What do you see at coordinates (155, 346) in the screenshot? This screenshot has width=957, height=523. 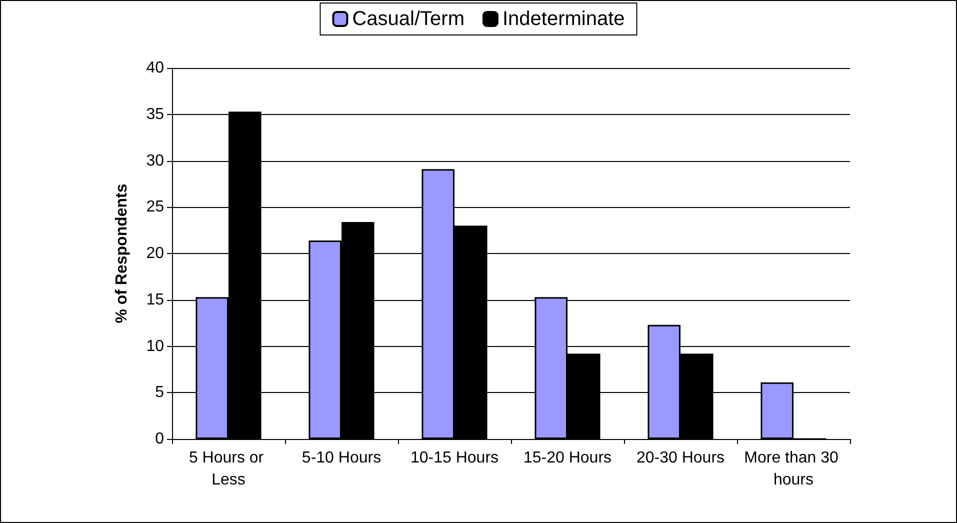 I see `y-tick-label: 10` at bounding box center [155, 346].